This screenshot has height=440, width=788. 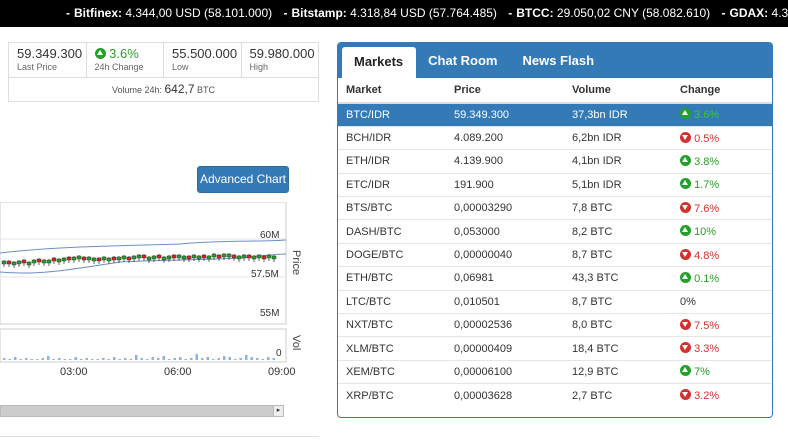 I want to click on market-volume: 8,0 BTC, so click(x=618, y=325).